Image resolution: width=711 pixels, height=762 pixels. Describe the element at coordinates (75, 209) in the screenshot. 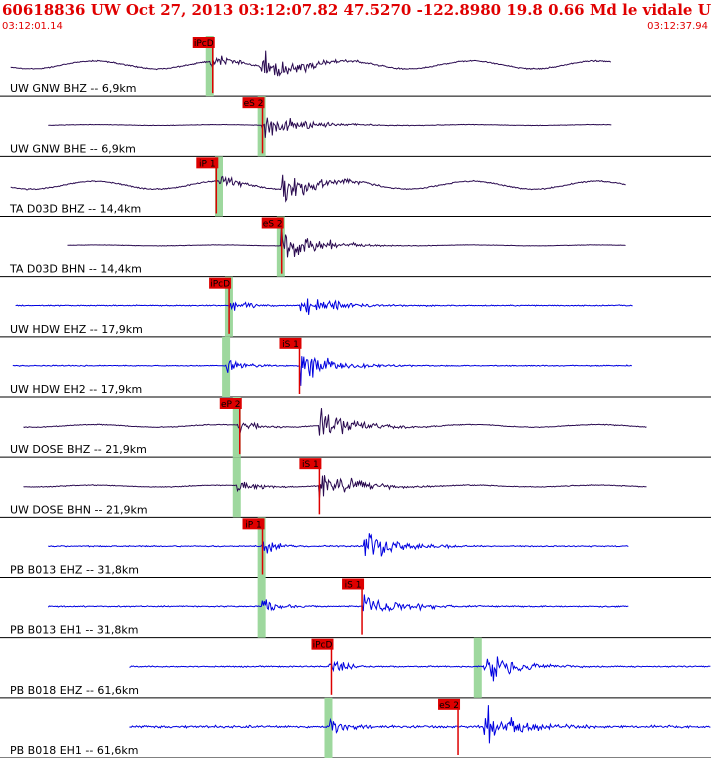

I see `station-label: TA D03D BHZ -- 14,4km` at that location.